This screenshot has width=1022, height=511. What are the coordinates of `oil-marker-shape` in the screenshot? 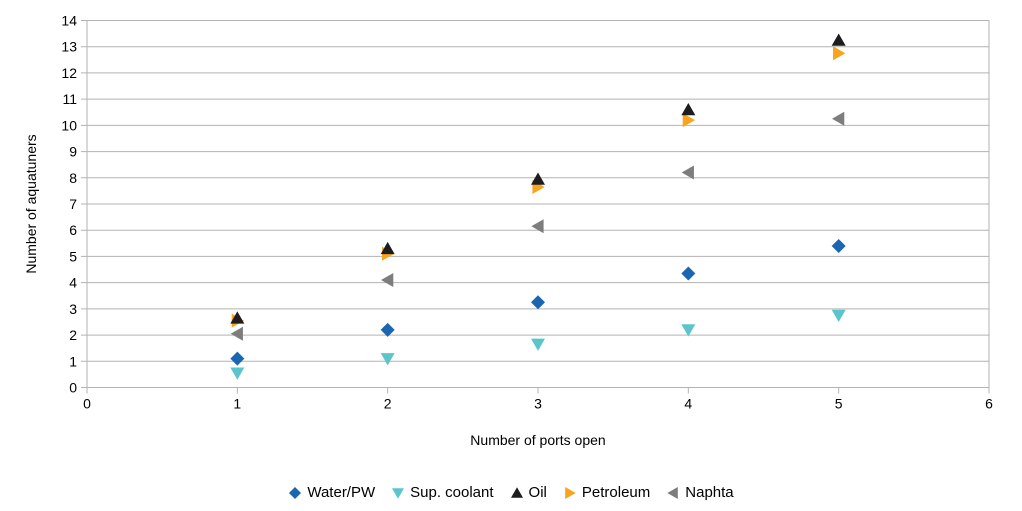 It's located at (516, 492).